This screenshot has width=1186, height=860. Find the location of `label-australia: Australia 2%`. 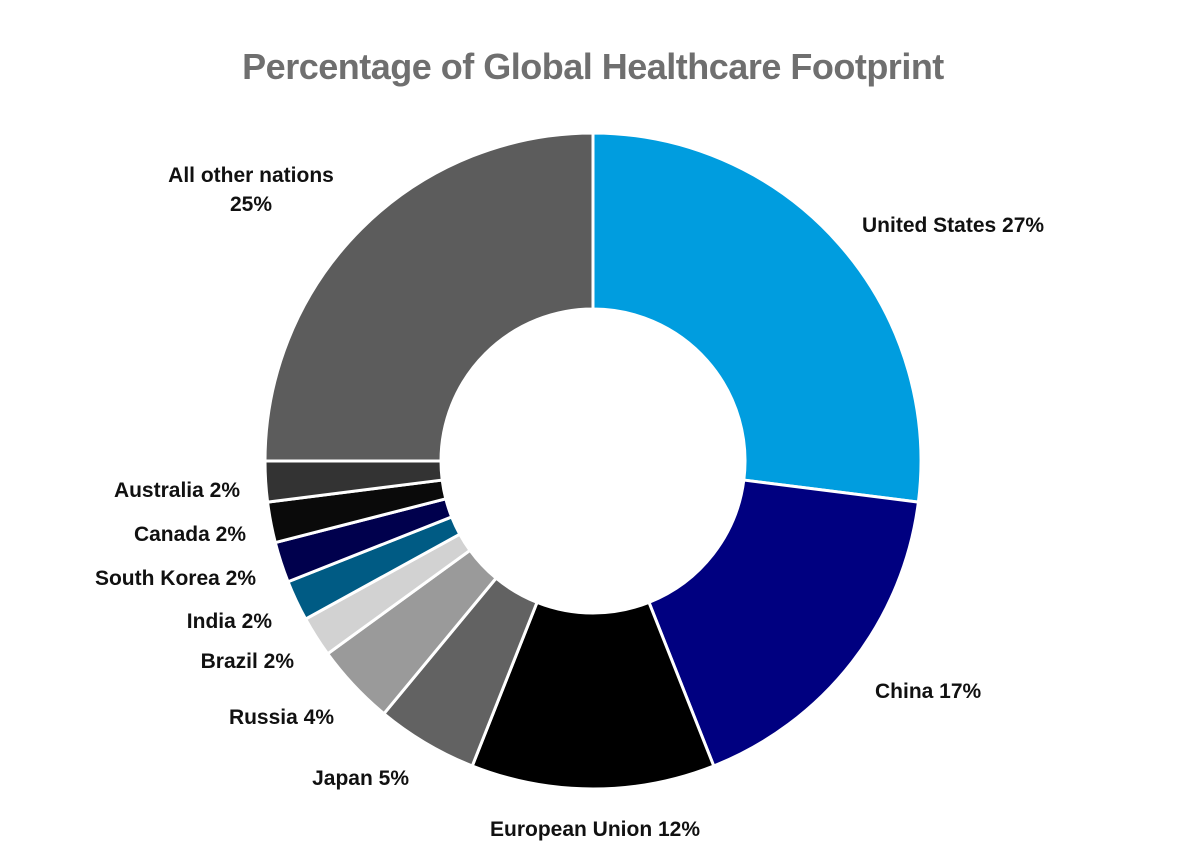

label-australia: Australia 2% is located at coordinates (177, 490).